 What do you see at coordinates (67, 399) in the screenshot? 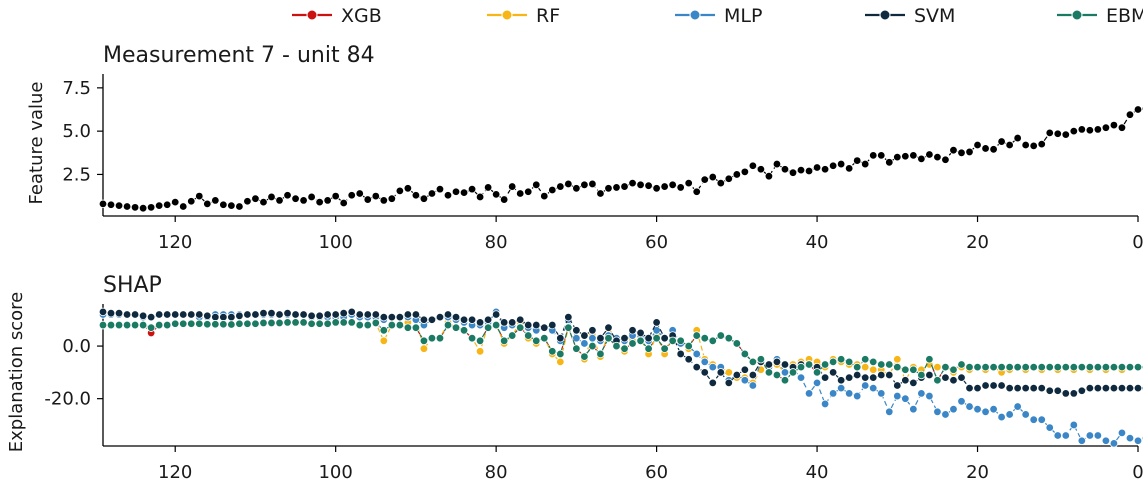
I see `shap-y-tick-label-20-0: -20.0` at bounding box center [67, 399].